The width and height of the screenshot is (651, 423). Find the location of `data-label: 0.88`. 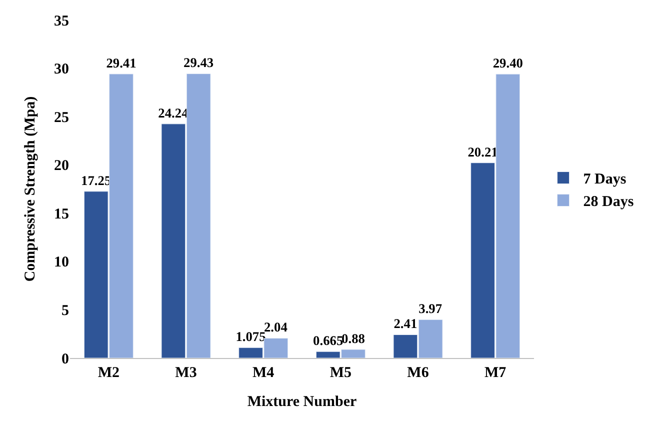

data-label: 0.88 is located at coordinates (354, 338).